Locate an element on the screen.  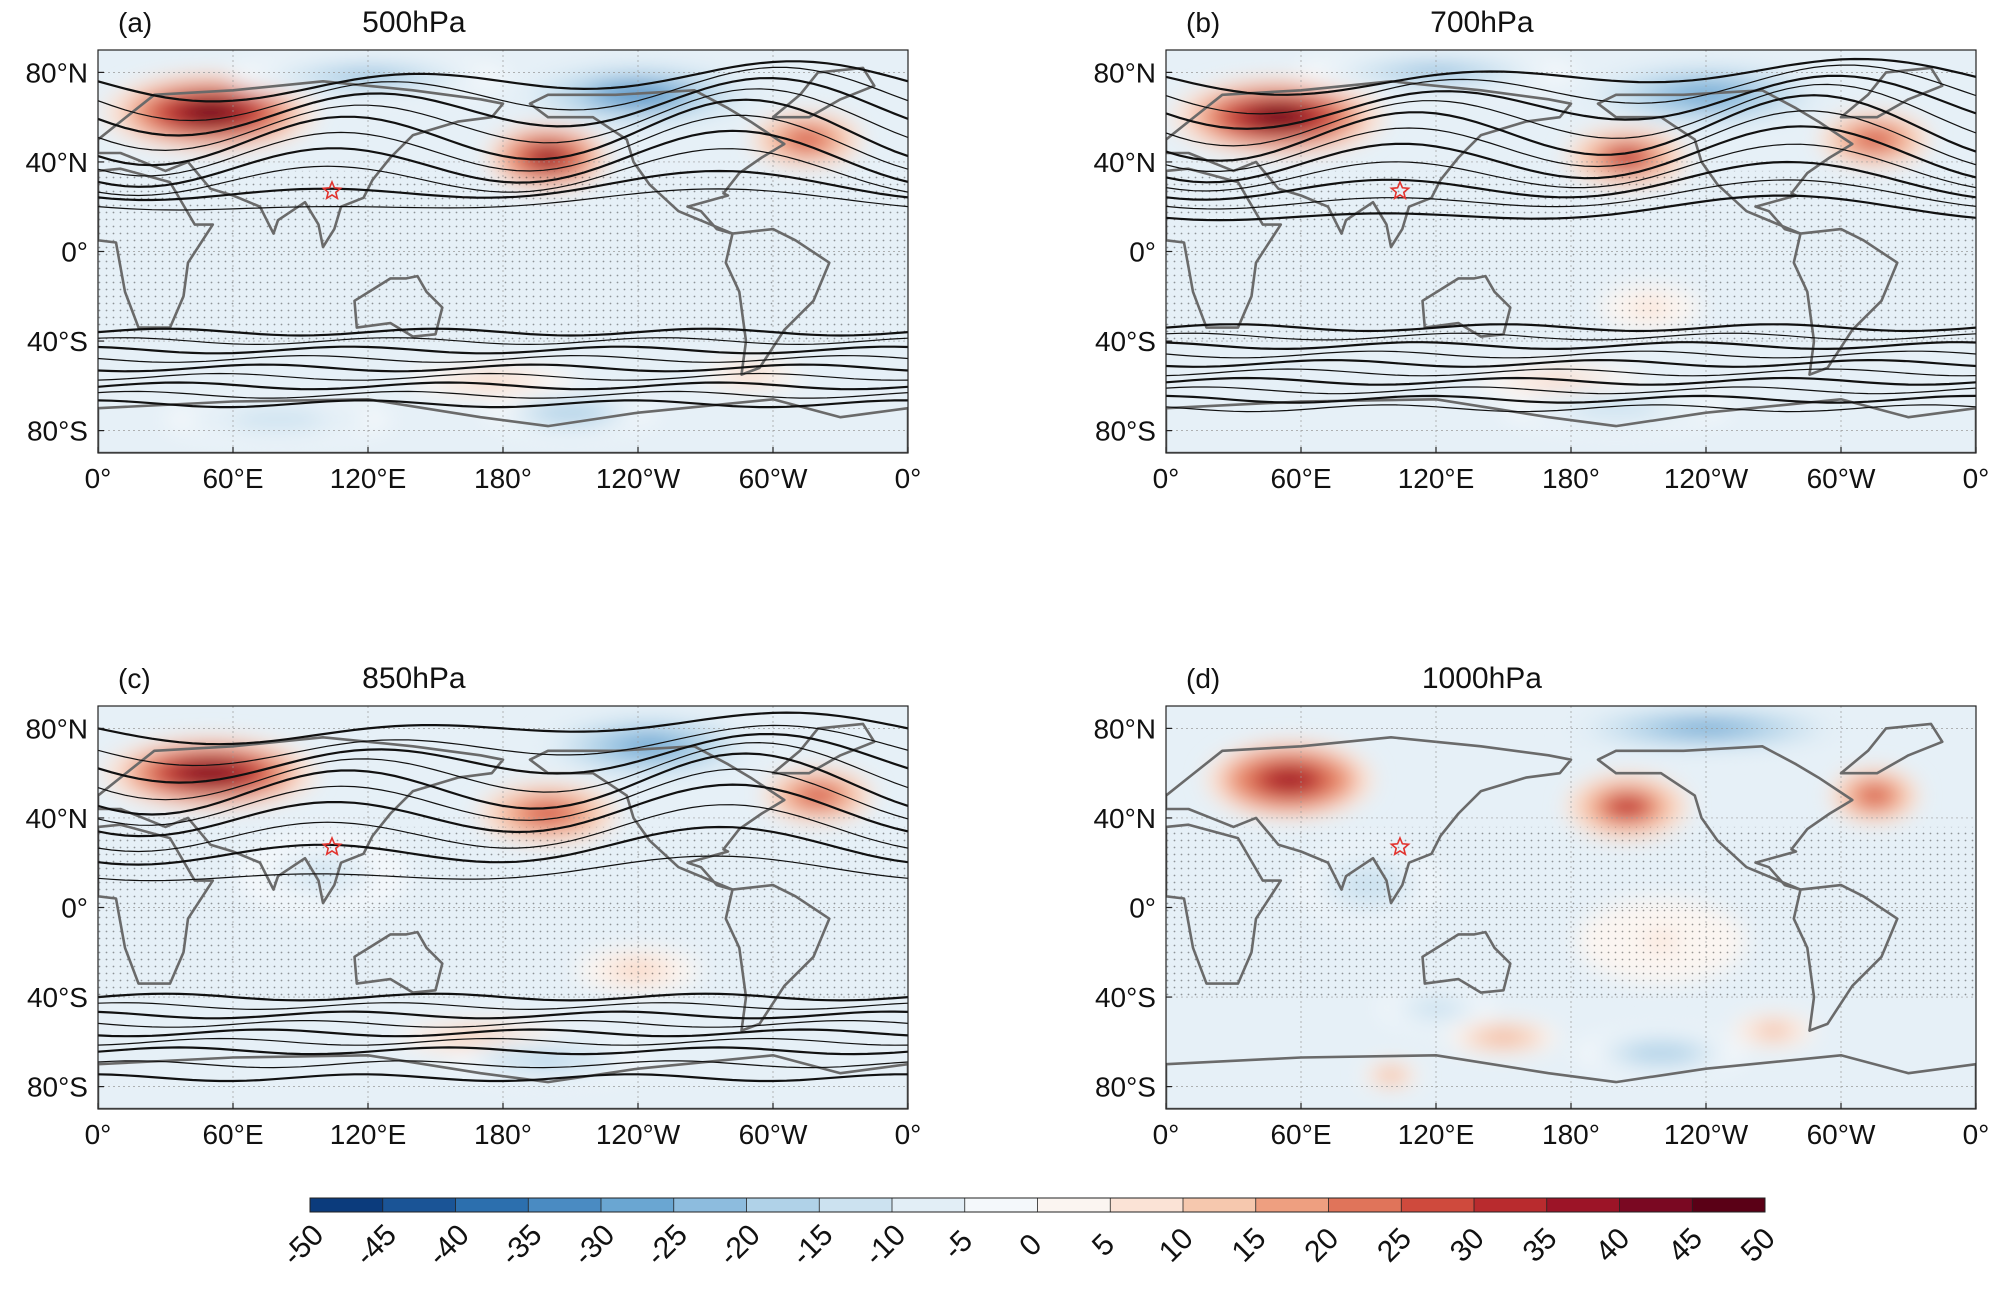
panel-title: 500hPa is located at coordinates (414, 22).